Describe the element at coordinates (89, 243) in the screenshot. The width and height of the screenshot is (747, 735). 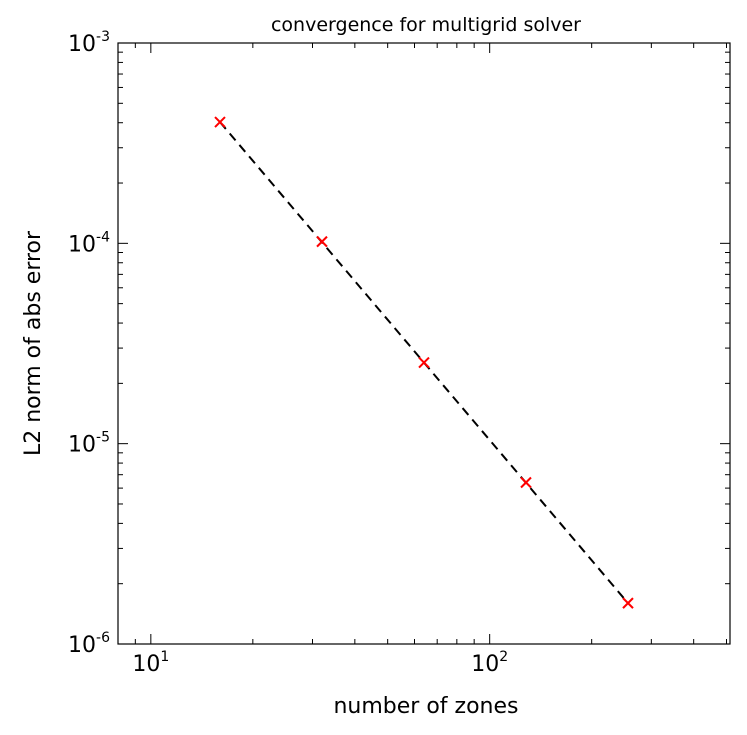
I see `y-tick-label: 10⁻⁴` at that location.